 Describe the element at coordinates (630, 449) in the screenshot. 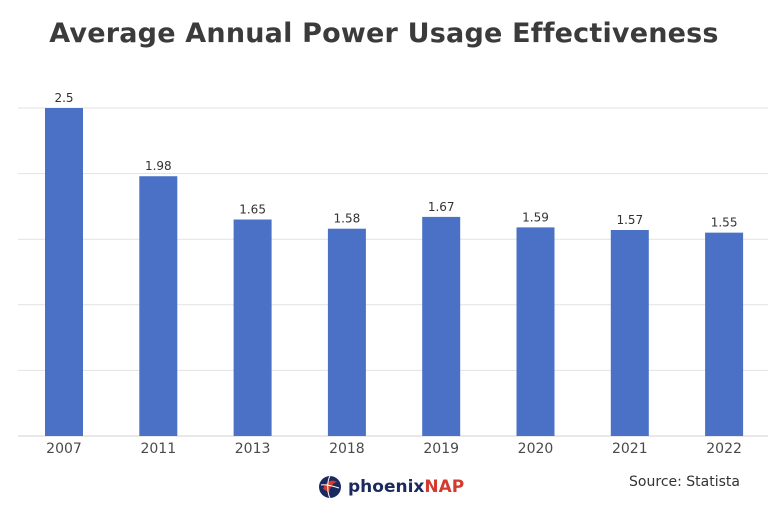

I see `x-tick-2021: 2021` at that location.